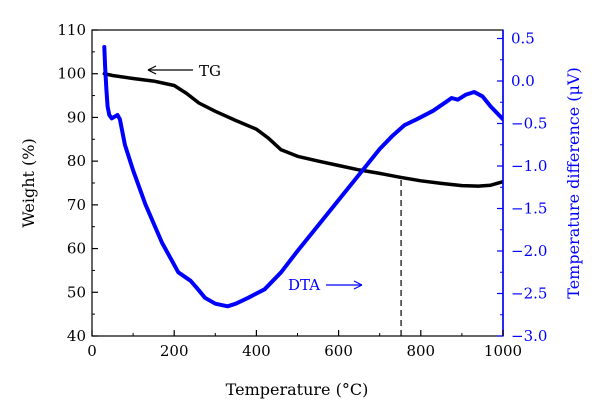 This screenshot has width=600, height=419. I want to click on x-tick-label: 400, so click(256, 351).